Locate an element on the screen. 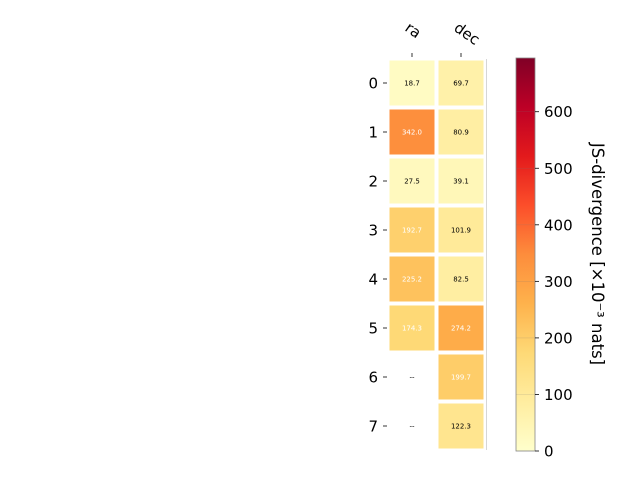  colorbar-label: JS-divergence [×10⁻³ nats] is located at coordinates (597, 253).